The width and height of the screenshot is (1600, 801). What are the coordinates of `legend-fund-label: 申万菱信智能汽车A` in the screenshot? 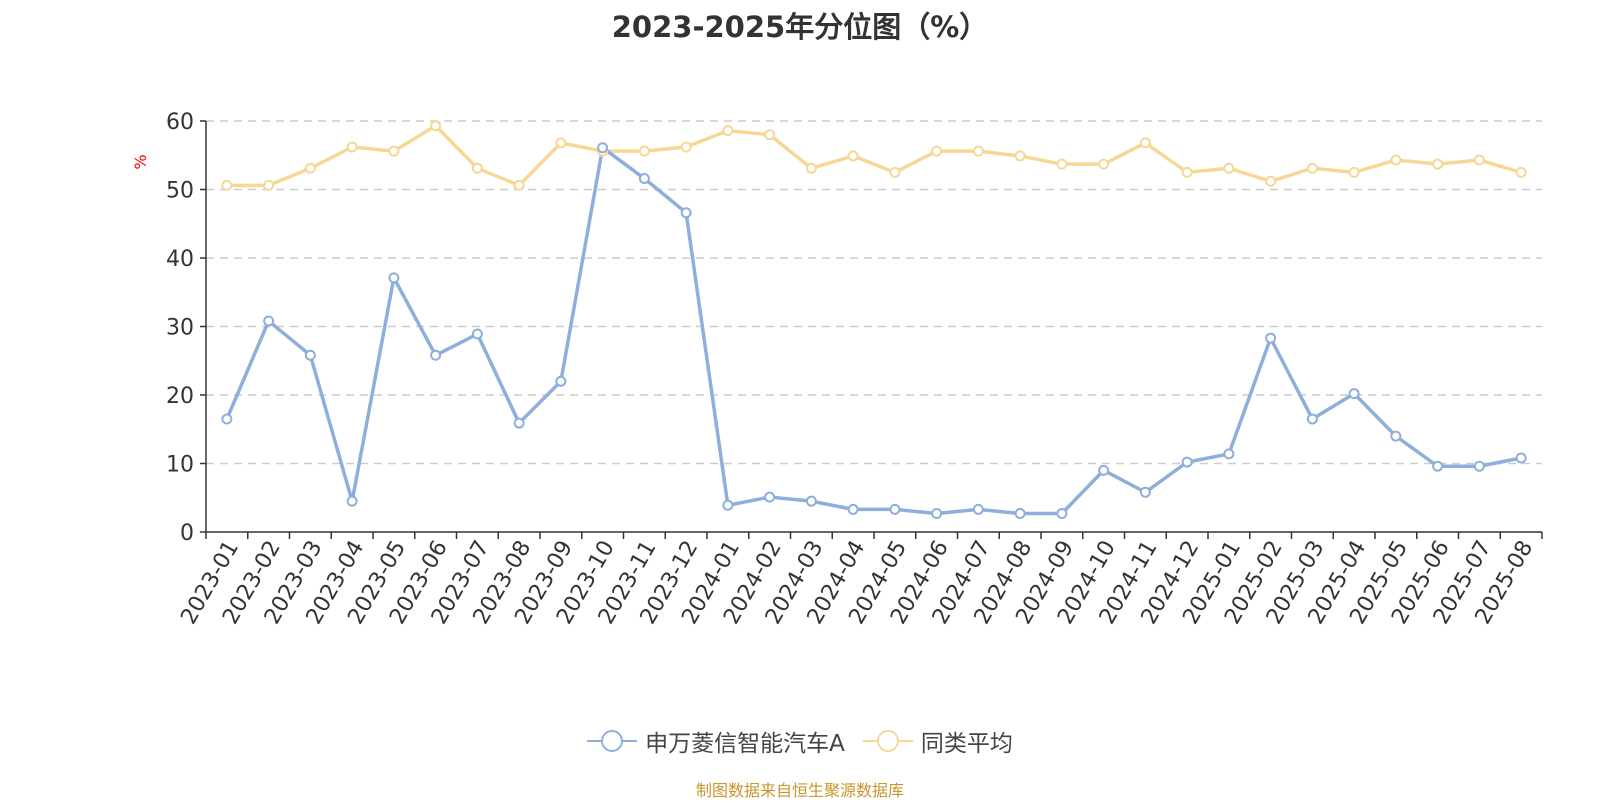 It's located at (745, 744).